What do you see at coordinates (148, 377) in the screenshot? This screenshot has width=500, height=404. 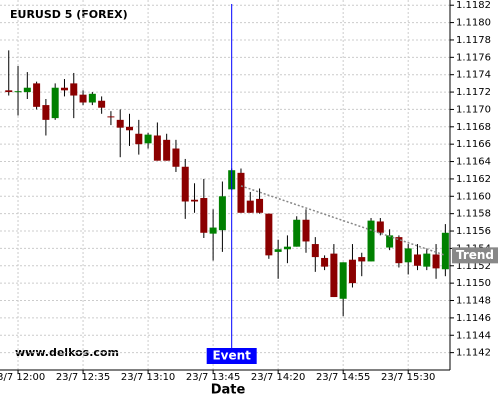 I see `x-tick-label: 23/7 13:10` at bounding box center [148, 377].